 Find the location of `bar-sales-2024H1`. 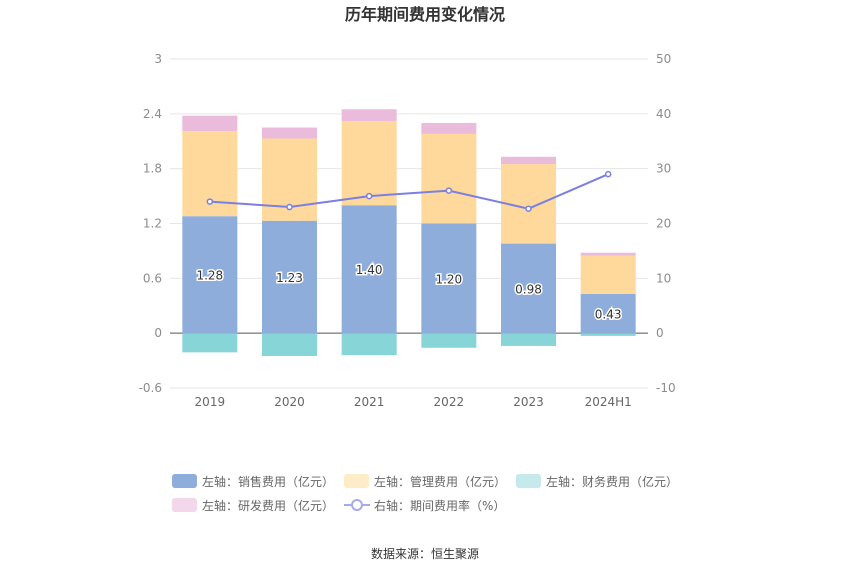

bar-sales-2024H1 is located at coordinates (608, 313).